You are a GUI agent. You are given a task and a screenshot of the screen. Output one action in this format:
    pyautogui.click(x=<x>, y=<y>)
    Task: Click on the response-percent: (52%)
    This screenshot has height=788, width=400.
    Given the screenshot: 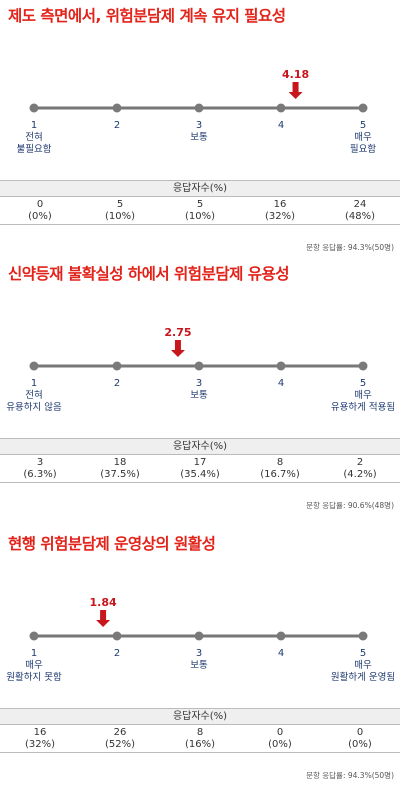 What is the action you would take?
    pyautogui.click(x=120, y=744)
    